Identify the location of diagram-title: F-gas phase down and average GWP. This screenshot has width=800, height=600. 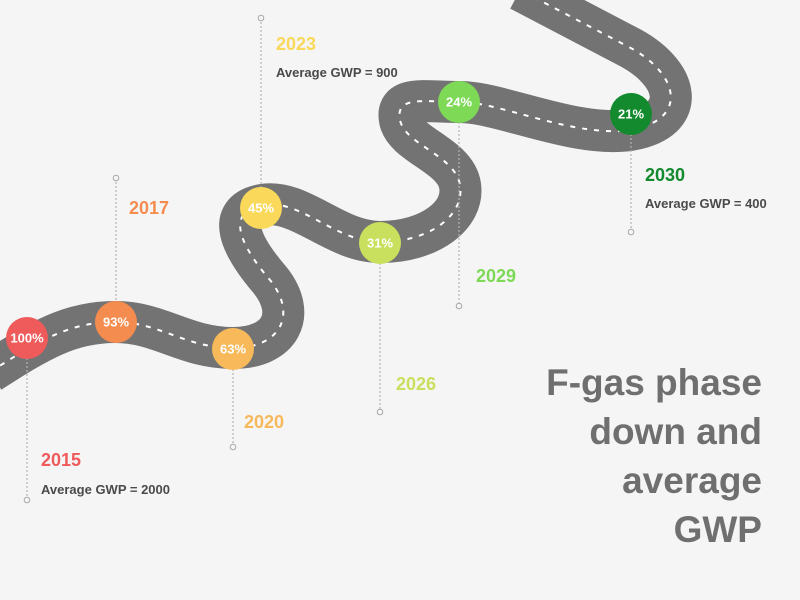
(597, 456).